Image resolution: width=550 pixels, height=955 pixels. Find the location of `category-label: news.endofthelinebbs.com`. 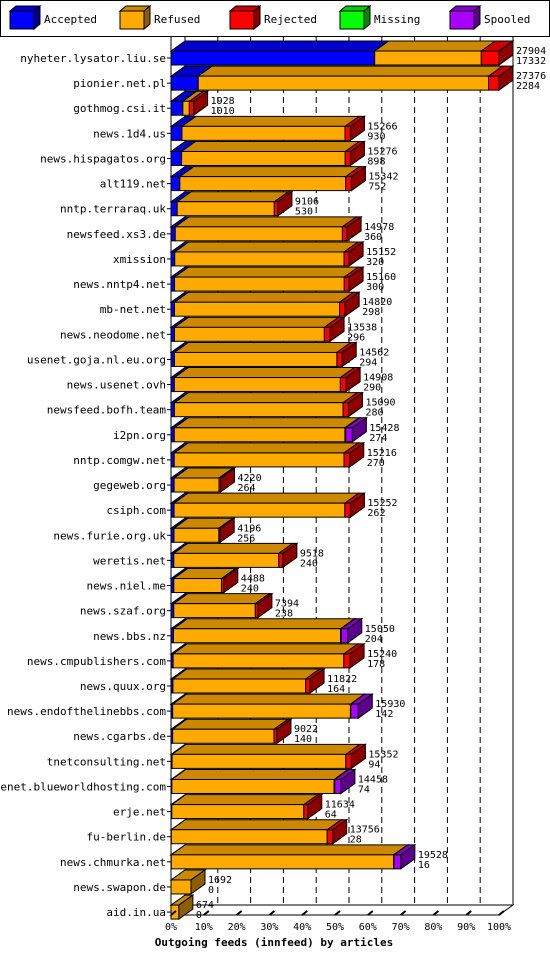

category-label: news.endofthelinebbs.com is located at coordinates (86, 711).